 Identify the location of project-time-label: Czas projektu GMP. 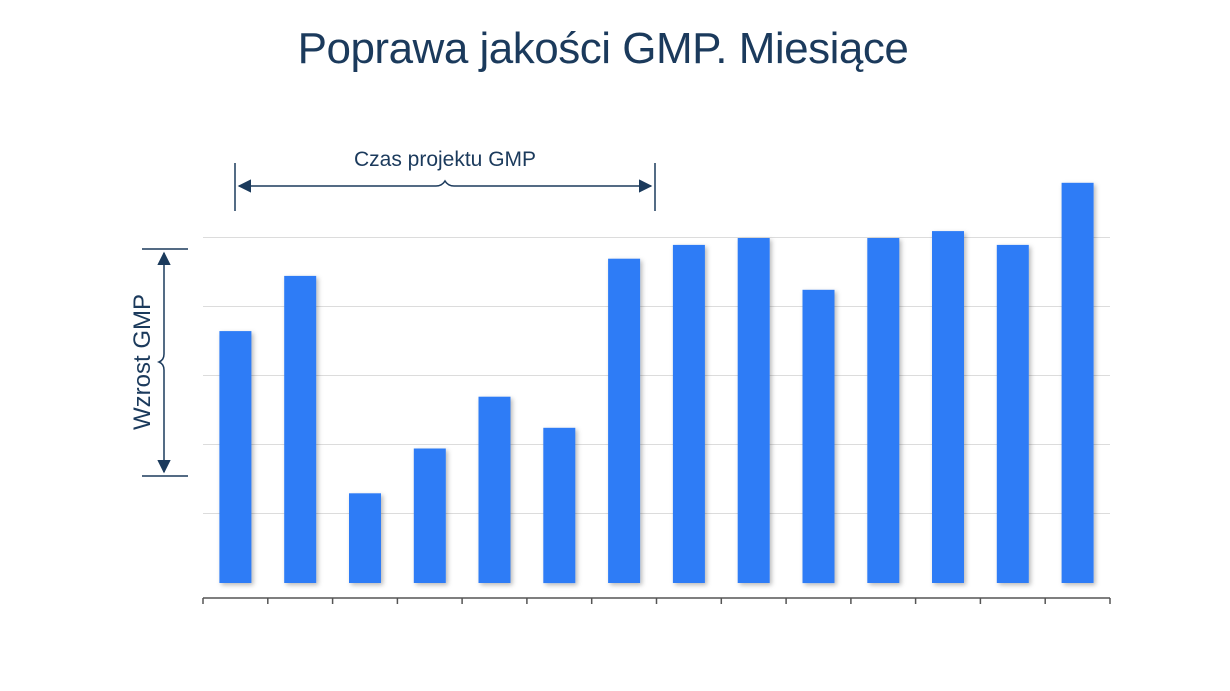
(445, 159).